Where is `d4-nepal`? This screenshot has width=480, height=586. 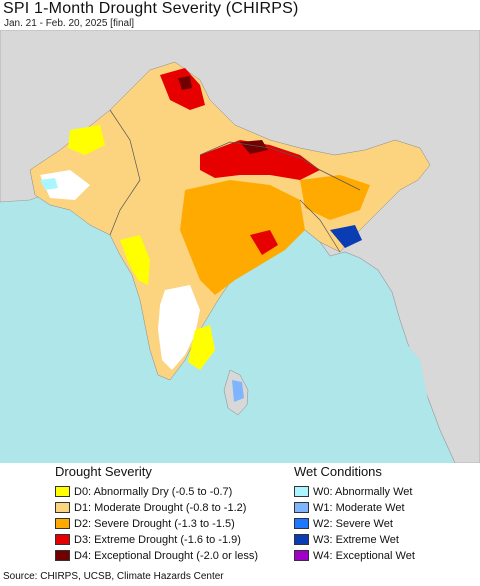
d4-nepal is located at coordinates (254, 147).